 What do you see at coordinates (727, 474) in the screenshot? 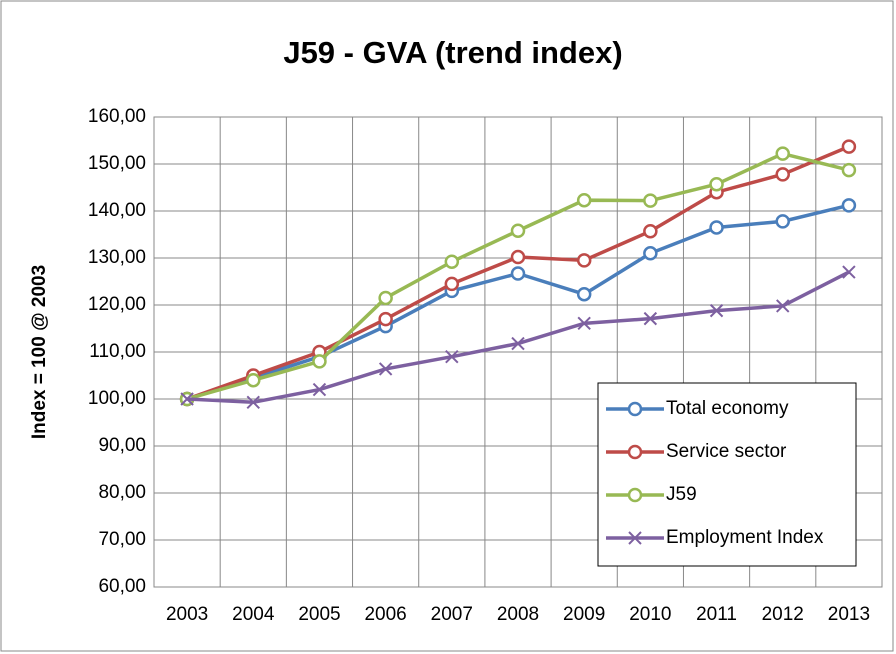
I see `legend-box` at bounding box center [727, 474].